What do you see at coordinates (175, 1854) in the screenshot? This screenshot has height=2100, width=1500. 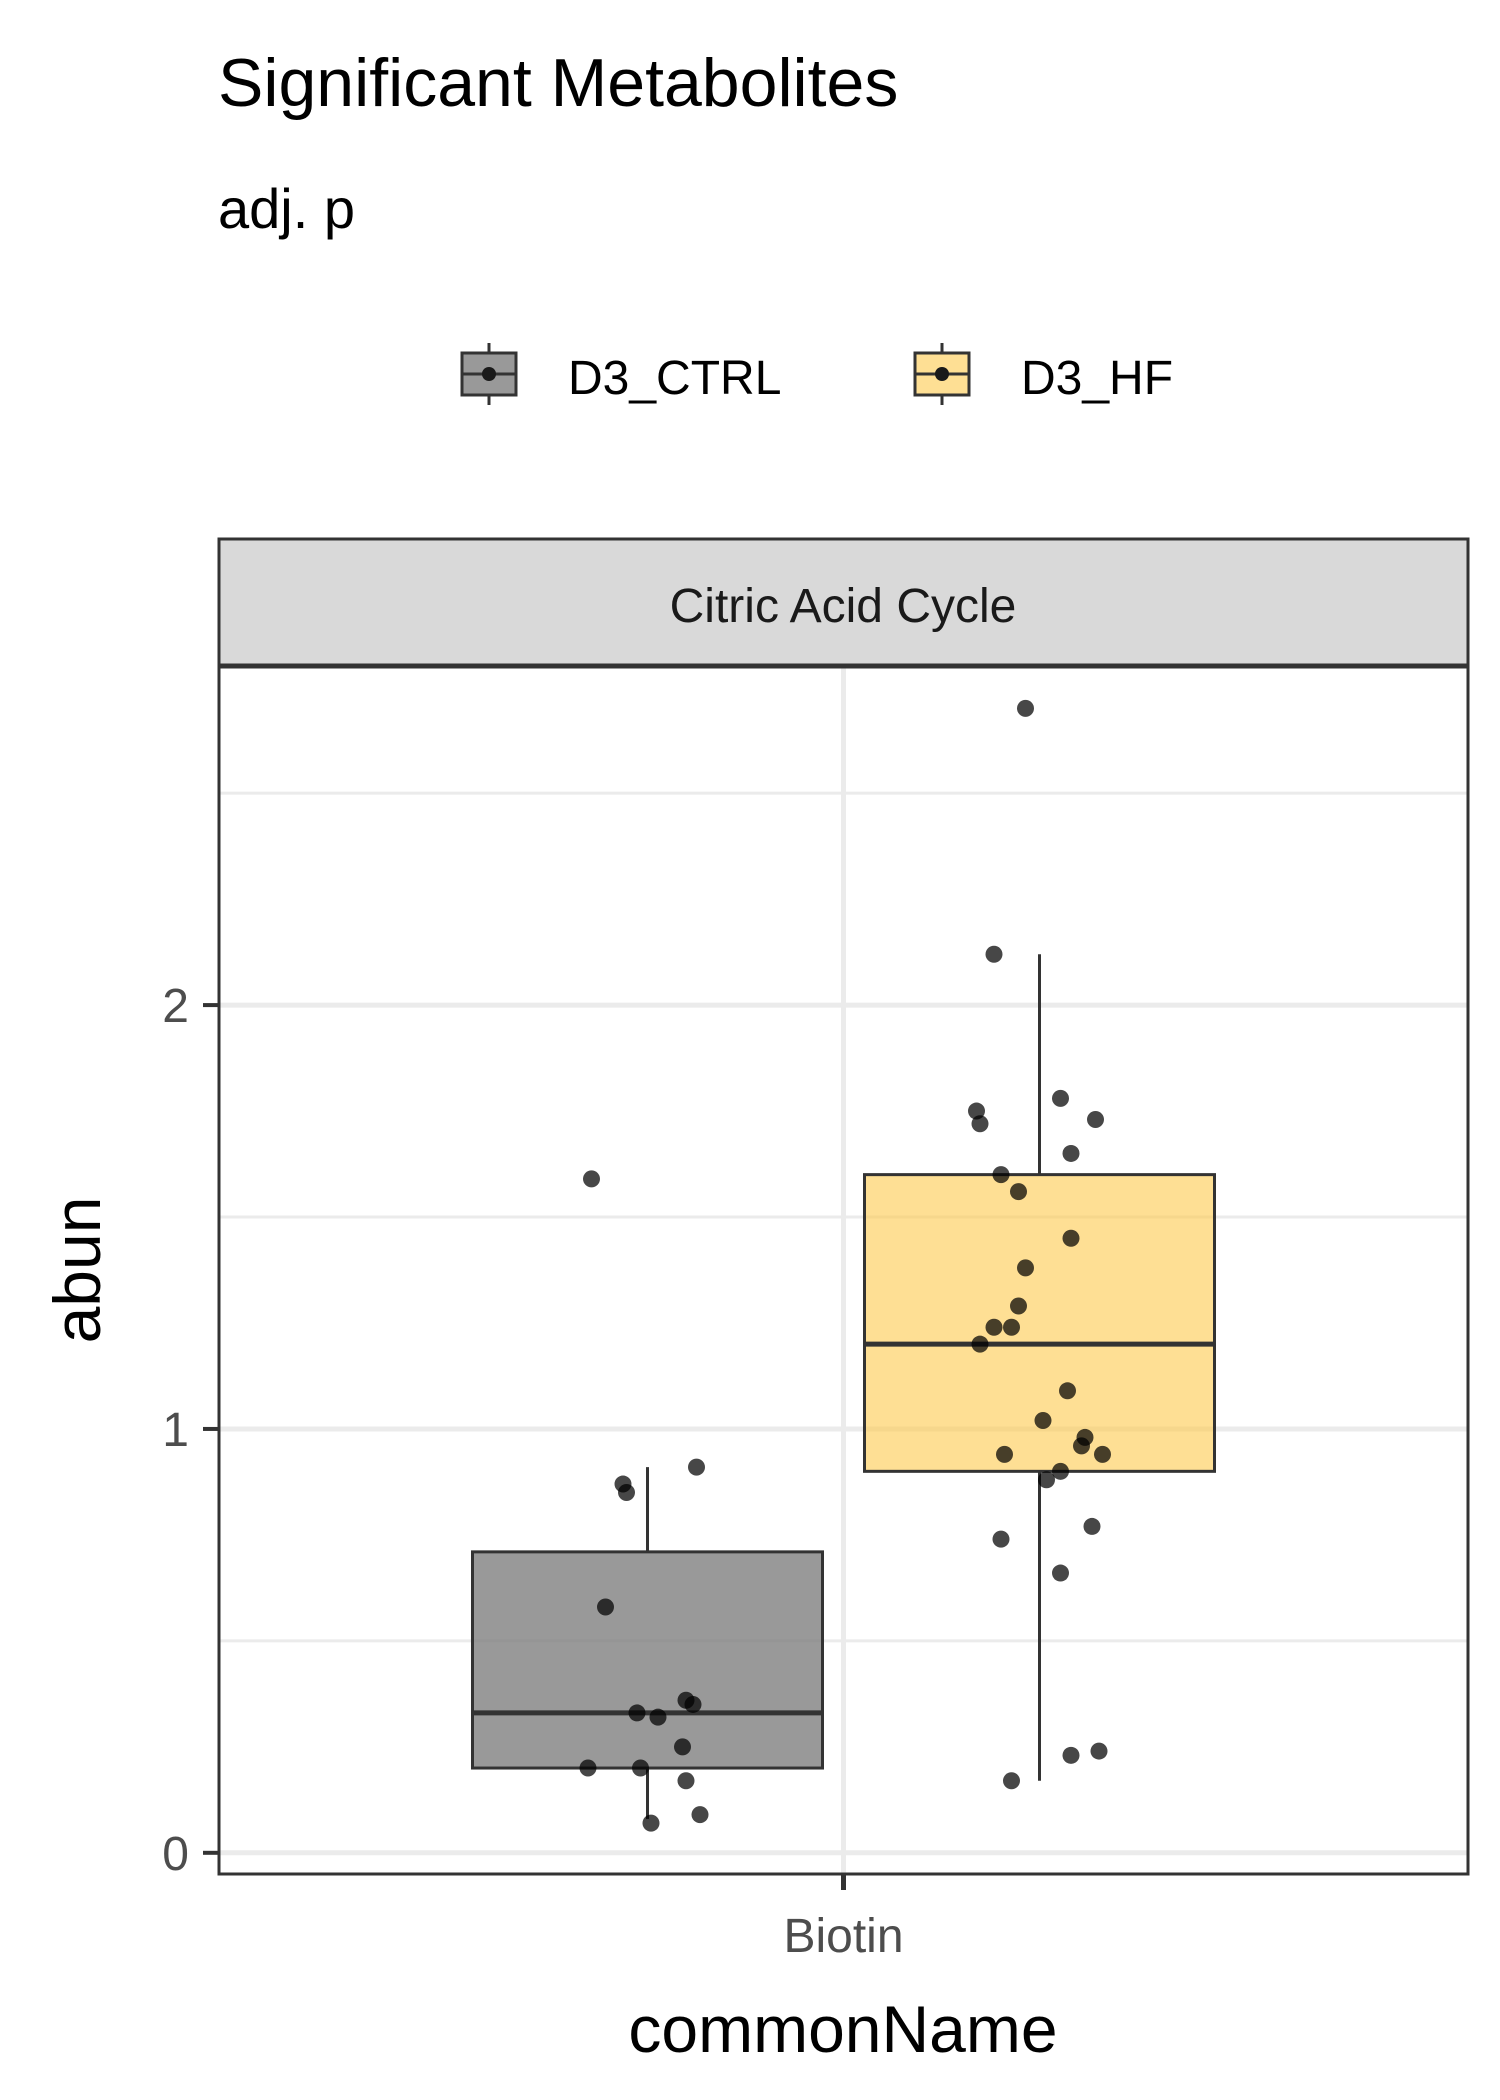 I see `y-tick-label: 0` at bounding box center [175, 1854].